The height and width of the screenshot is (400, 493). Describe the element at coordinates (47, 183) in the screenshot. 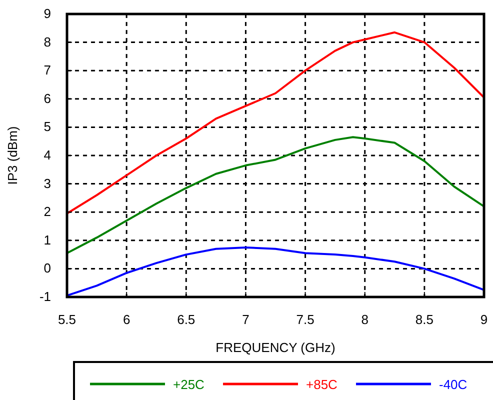

I see `y-tick-label: 3` at that location.